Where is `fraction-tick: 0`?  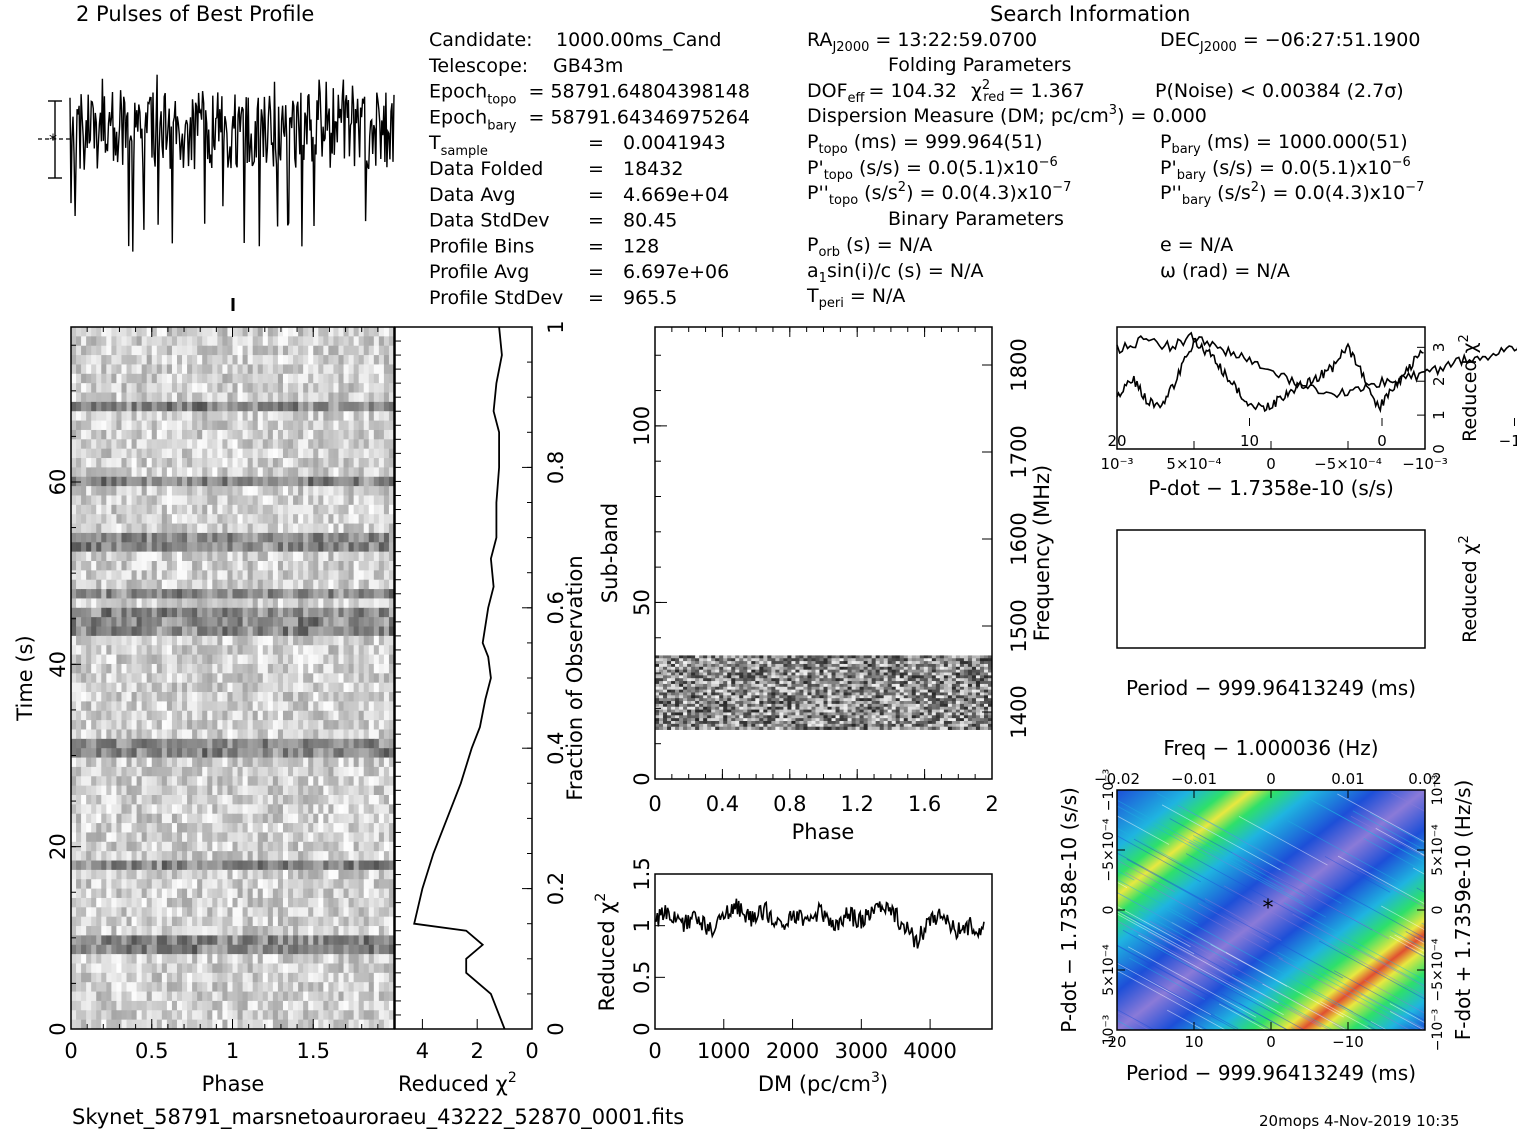
fraction-tick: 0 is located at coordinates (556, 1028).